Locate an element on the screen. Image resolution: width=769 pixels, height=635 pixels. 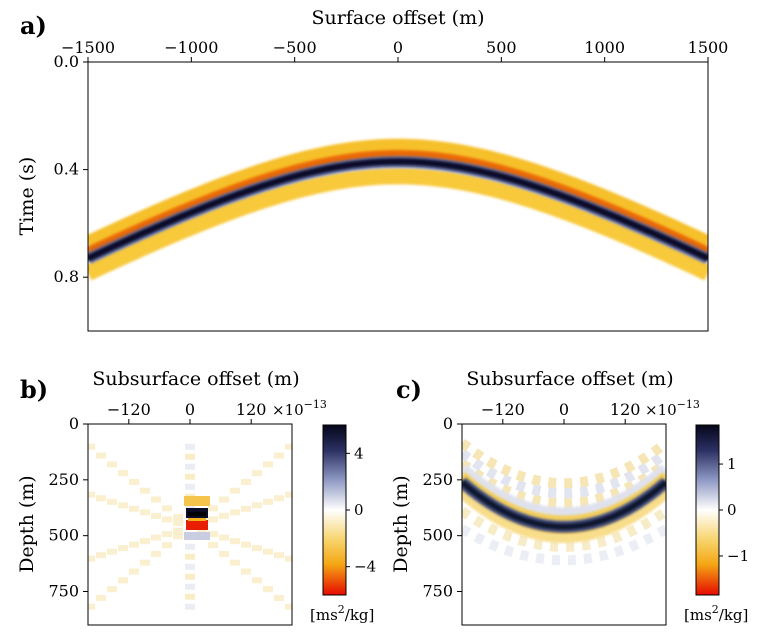
panel-c-colorbar-multiplier: ×10⁻¹³ is located at coordinates (672, 408).